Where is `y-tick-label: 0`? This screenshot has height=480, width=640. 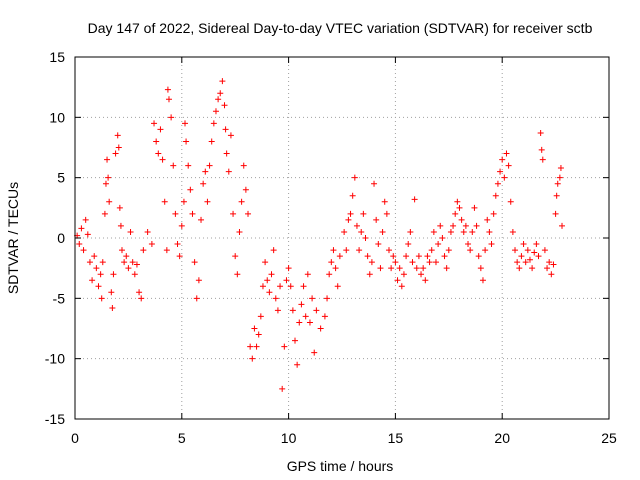
y-tick-label: 0 is located at coordinates (61, 238).